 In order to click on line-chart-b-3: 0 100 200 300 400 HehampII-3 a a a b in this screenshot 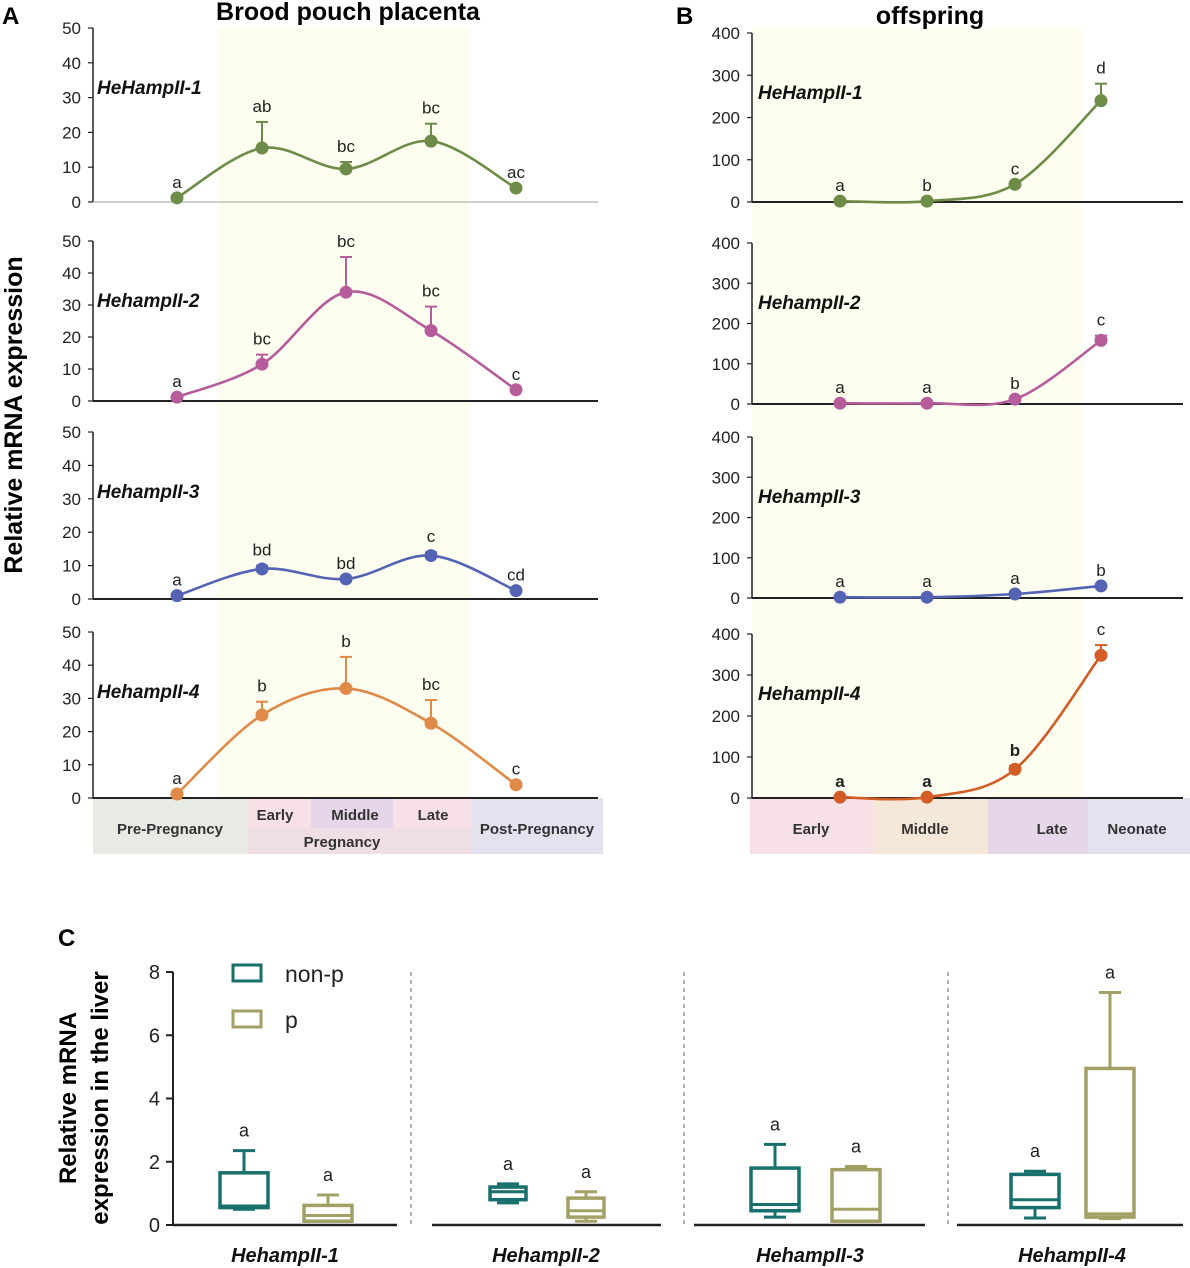, I will do `click(947, 518)`.